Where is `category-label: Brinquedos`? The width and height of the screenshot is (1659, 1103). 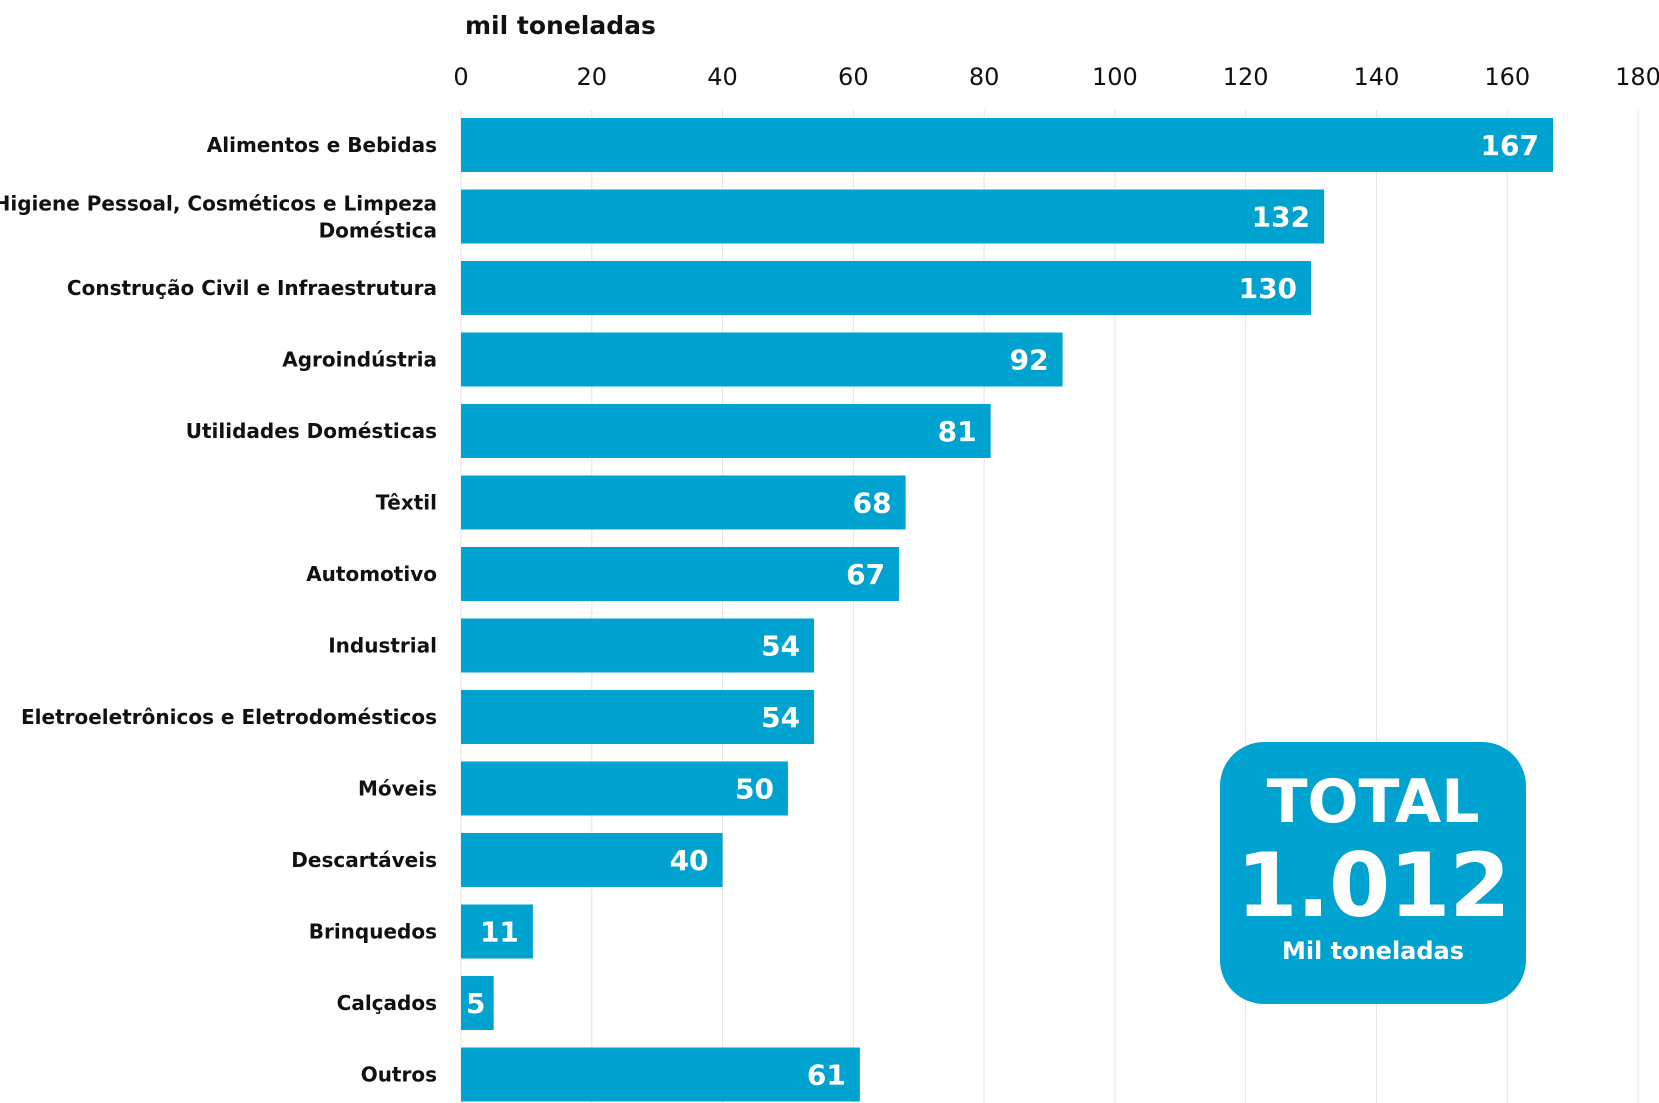
category-label: Brinquedos is located at coordinates (373, 932).